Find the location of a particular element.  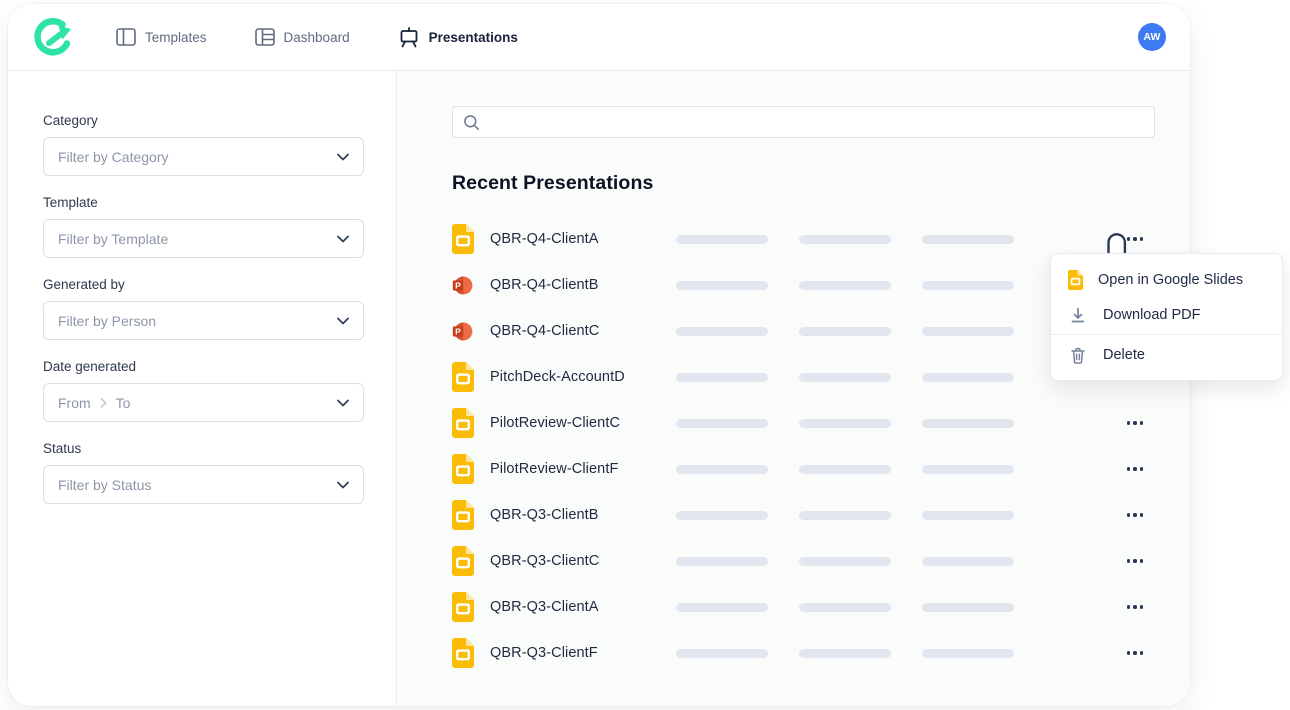

presentation-name: QBR-Q3-ClientB is located at coordinates (544, 515).